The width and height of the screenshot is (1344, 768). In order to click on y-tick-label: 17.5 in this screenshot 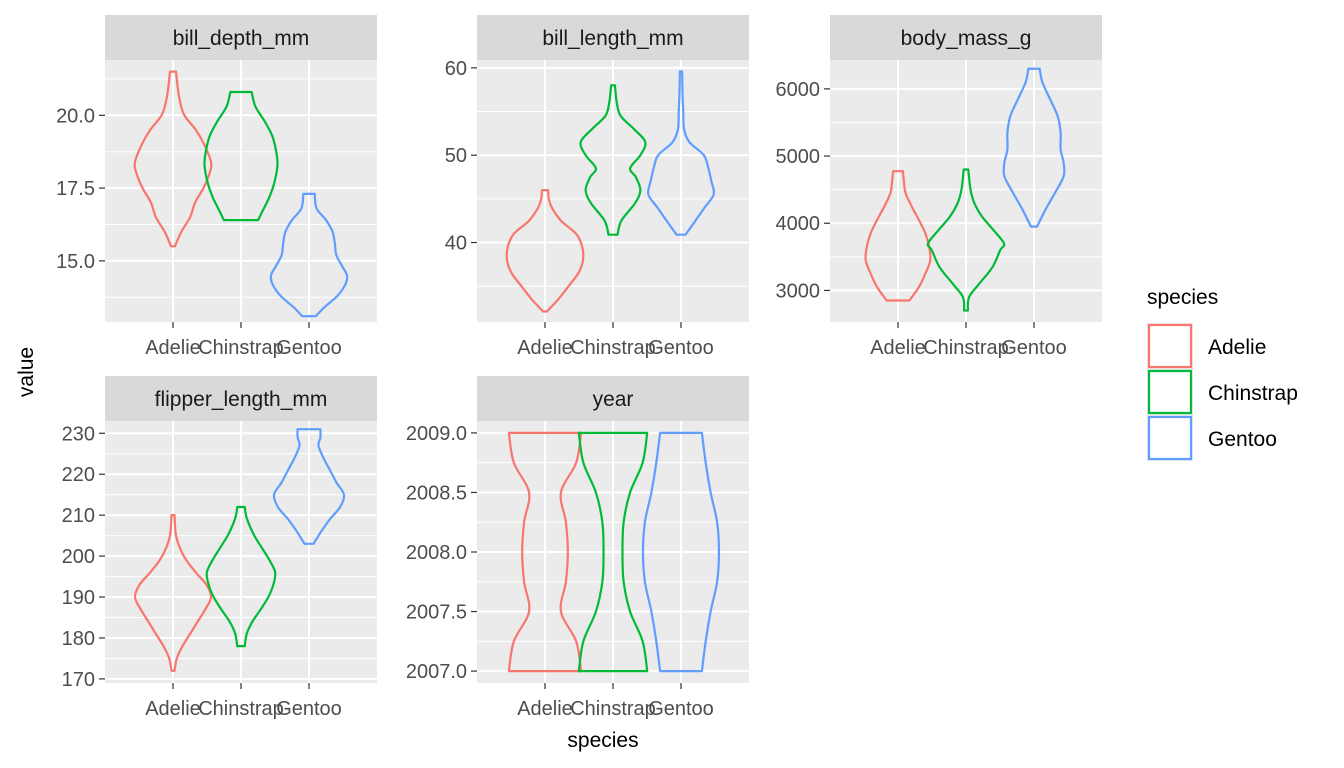, I will do `click(75, 189)`.